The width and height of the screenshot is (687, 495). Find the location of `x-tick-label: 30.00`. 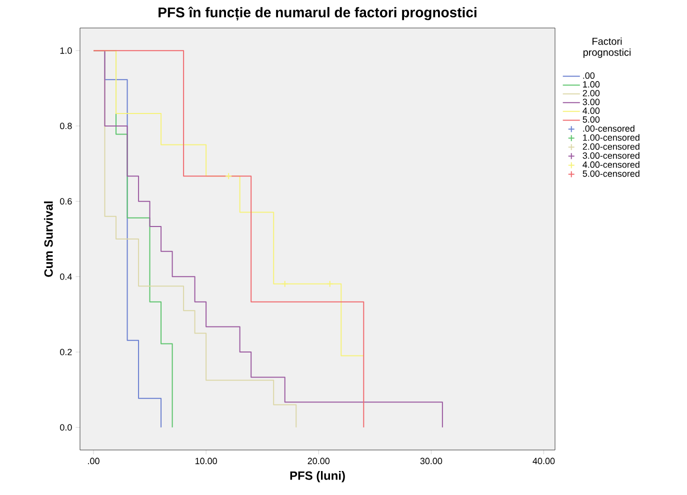

x-tick-label: 30.00 is located at coordinates (431, 461).